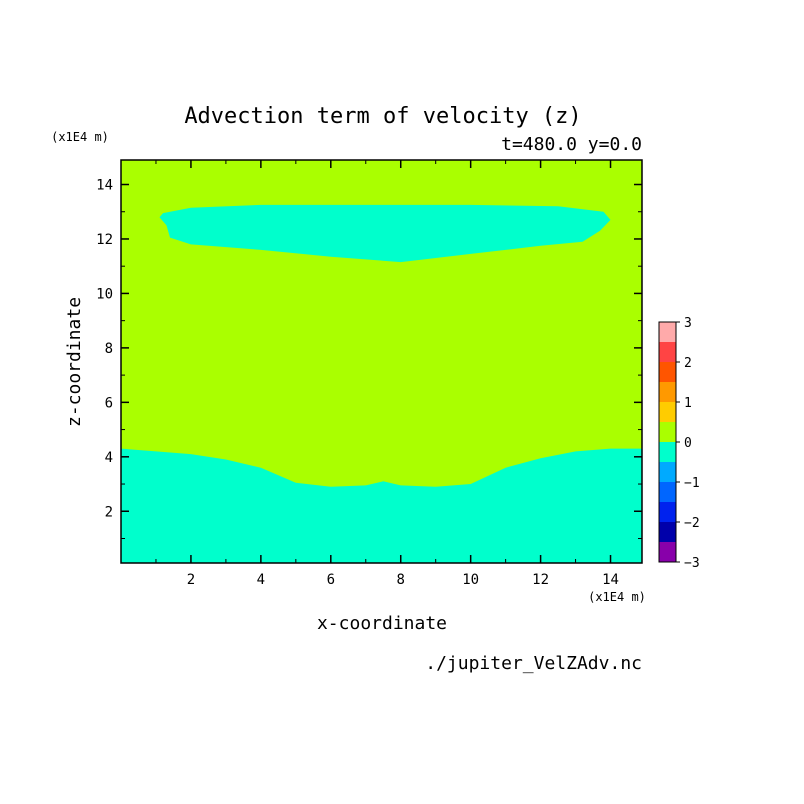 This screenshot has height=804, width=804. What do you see at coordinates (688, 443) in the screenshot?
I see `colorbar-tick-label: 0` at bounding box center [688, 443].